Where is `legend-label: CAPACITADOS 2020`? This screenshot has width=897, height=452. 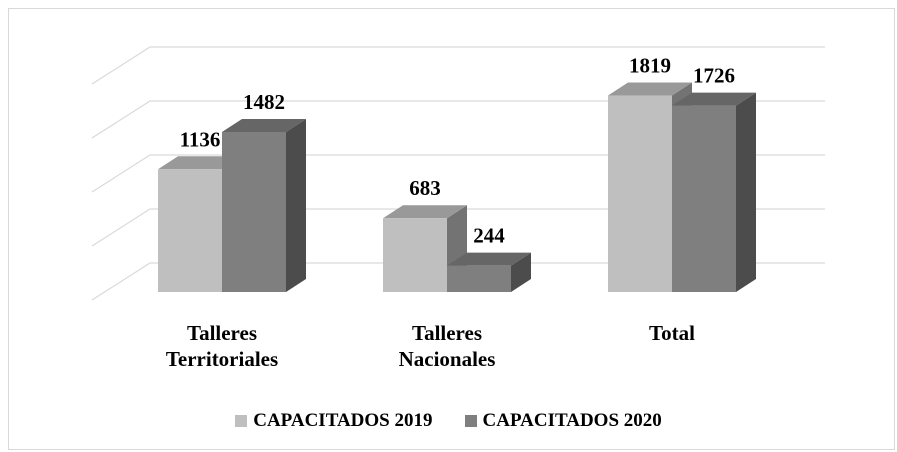
legend-label: CAPACITADOS 2020 is located at coordinates (572, 420).